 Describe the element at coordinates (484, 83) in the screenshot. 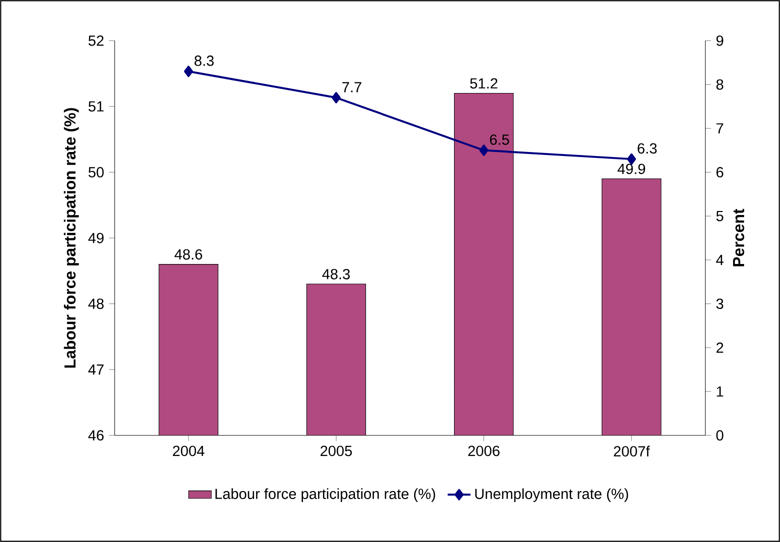

I see `data-label: 51.2` at that location.